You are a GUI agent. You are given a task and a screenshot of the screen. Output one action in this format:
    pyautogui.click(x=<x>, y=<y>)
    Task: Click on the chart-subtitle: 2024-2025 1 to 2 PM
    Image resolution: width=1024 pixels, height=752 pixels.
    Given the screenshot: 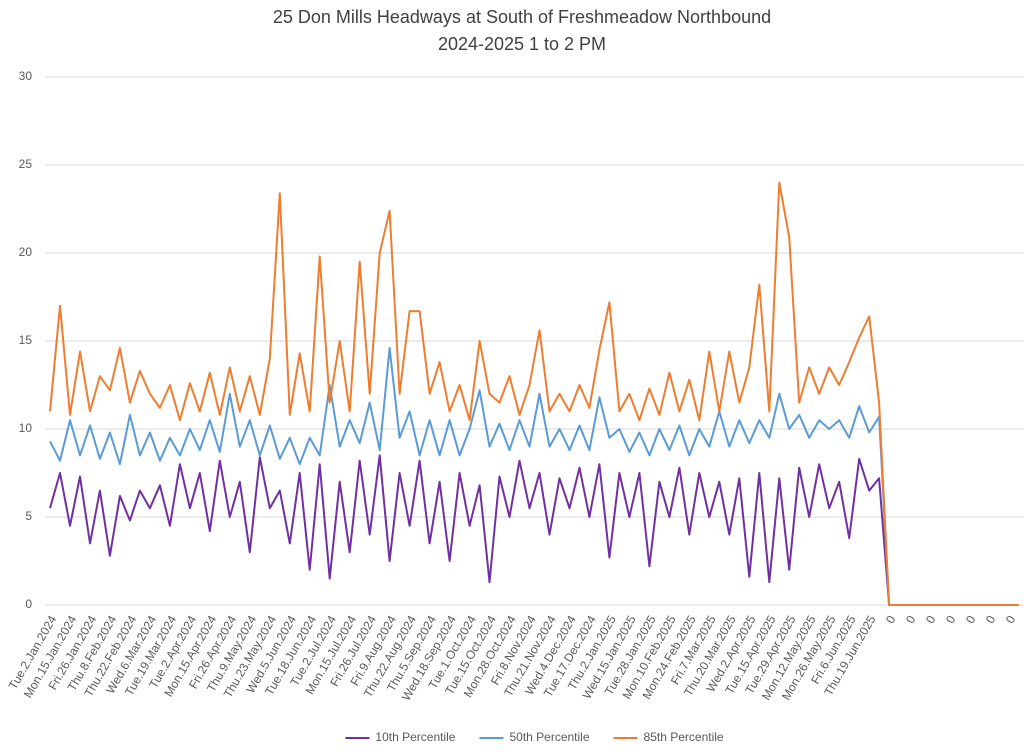 What is the action you would take?
    pyautogui.click(x=522, y=44)
    